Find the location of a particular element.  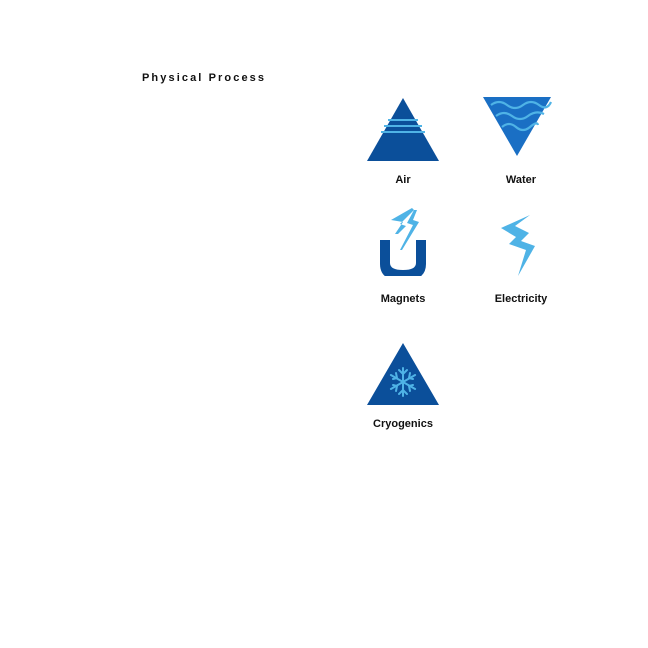

process-item-cryogenics: Cryogenics is located at coordinates (403, 393).